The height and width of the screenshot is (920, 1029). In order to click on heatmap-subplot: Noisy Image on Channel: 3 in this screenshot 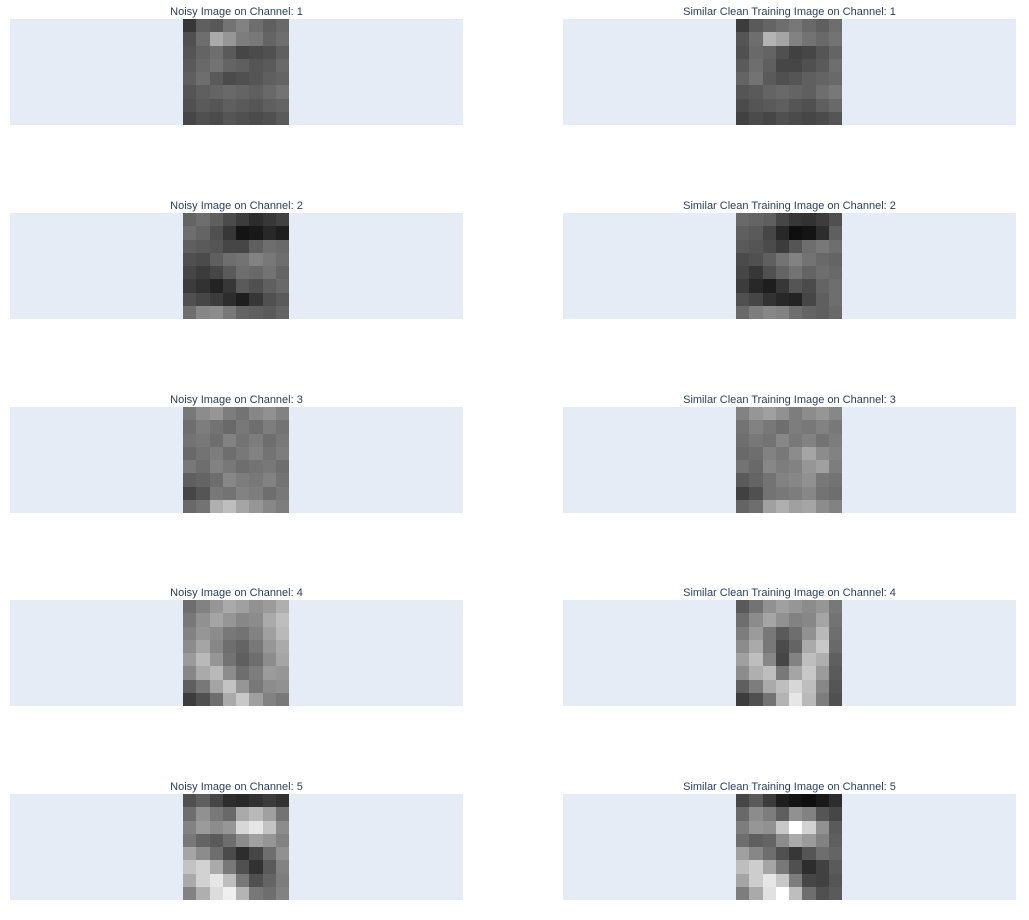, I will do `click(236, 453)`.